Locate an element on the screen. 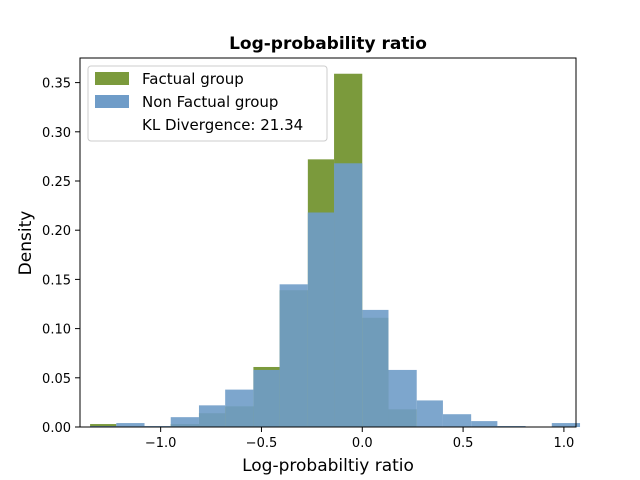 The width and height of the screenshot is (640, 480). y-tick-label: 0.10 is located at coordinates (56, 330).